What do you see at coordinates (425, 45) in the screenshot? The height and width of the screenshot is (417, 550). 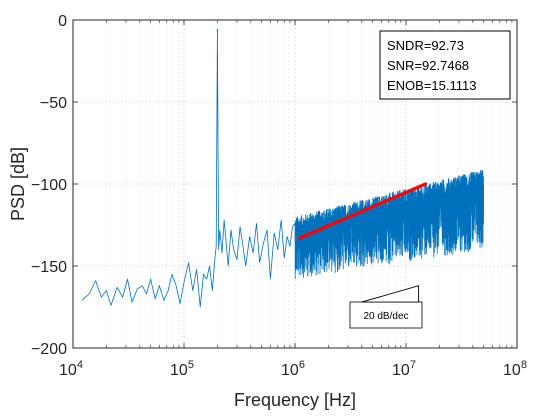 I see `sndr-text: SNDR=92.73` at bounding box center [425, 45].